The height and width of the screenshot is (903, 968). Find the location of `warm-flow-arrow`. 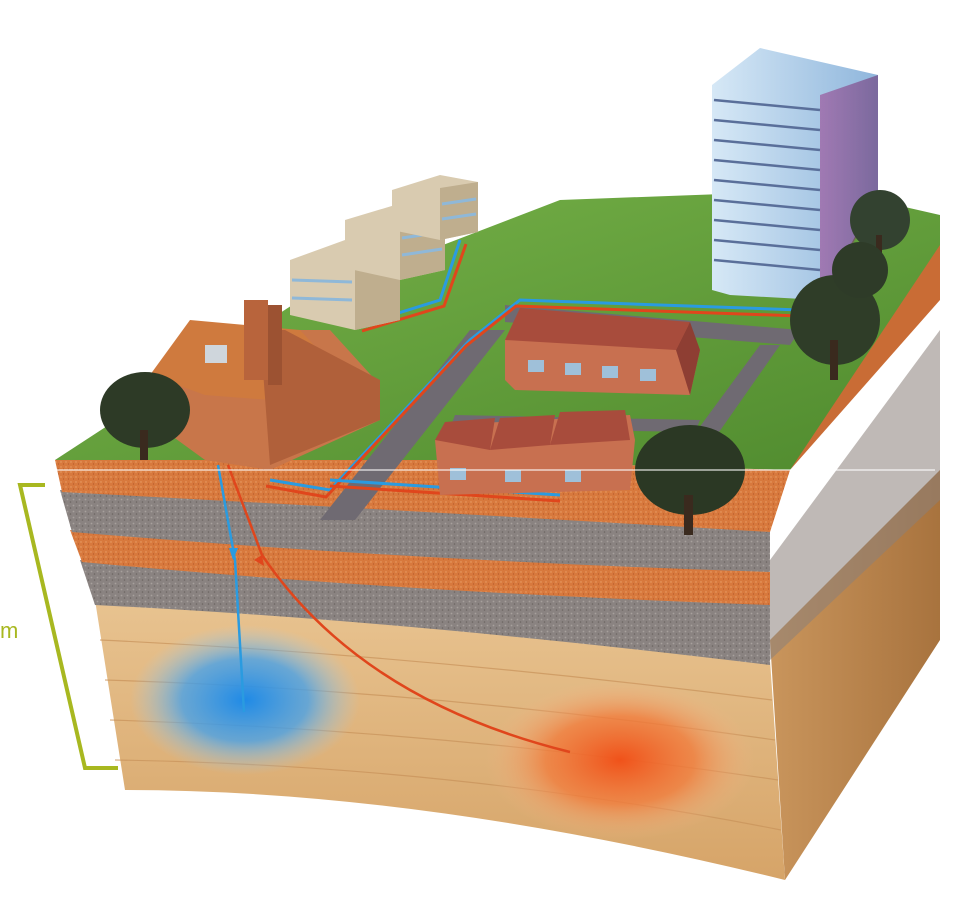

warm-flow-arrow is located at coordinates (259, 560).